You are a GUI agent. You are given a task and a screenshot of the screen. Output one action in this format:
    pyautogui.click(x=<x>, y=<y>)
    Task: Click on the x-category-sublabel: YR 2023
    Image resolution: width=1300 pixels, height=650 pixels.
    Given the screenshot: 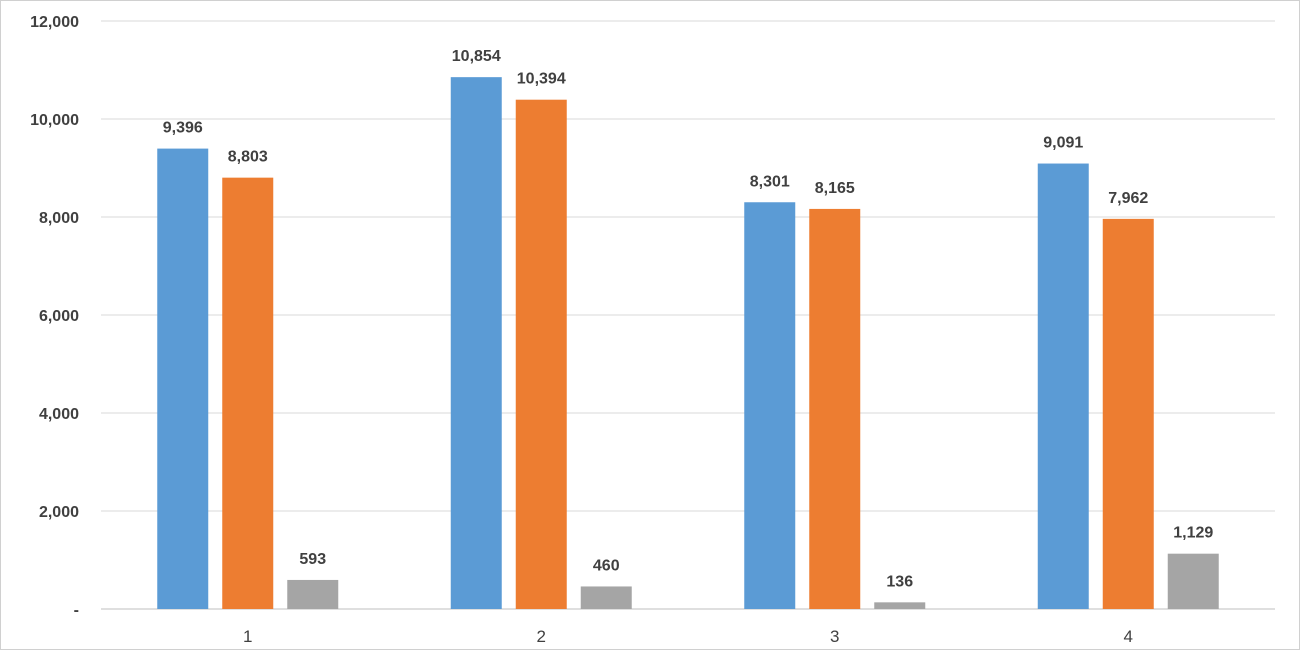 What is the action you would take?
    pyautogui.click(x=835, y=647)
    